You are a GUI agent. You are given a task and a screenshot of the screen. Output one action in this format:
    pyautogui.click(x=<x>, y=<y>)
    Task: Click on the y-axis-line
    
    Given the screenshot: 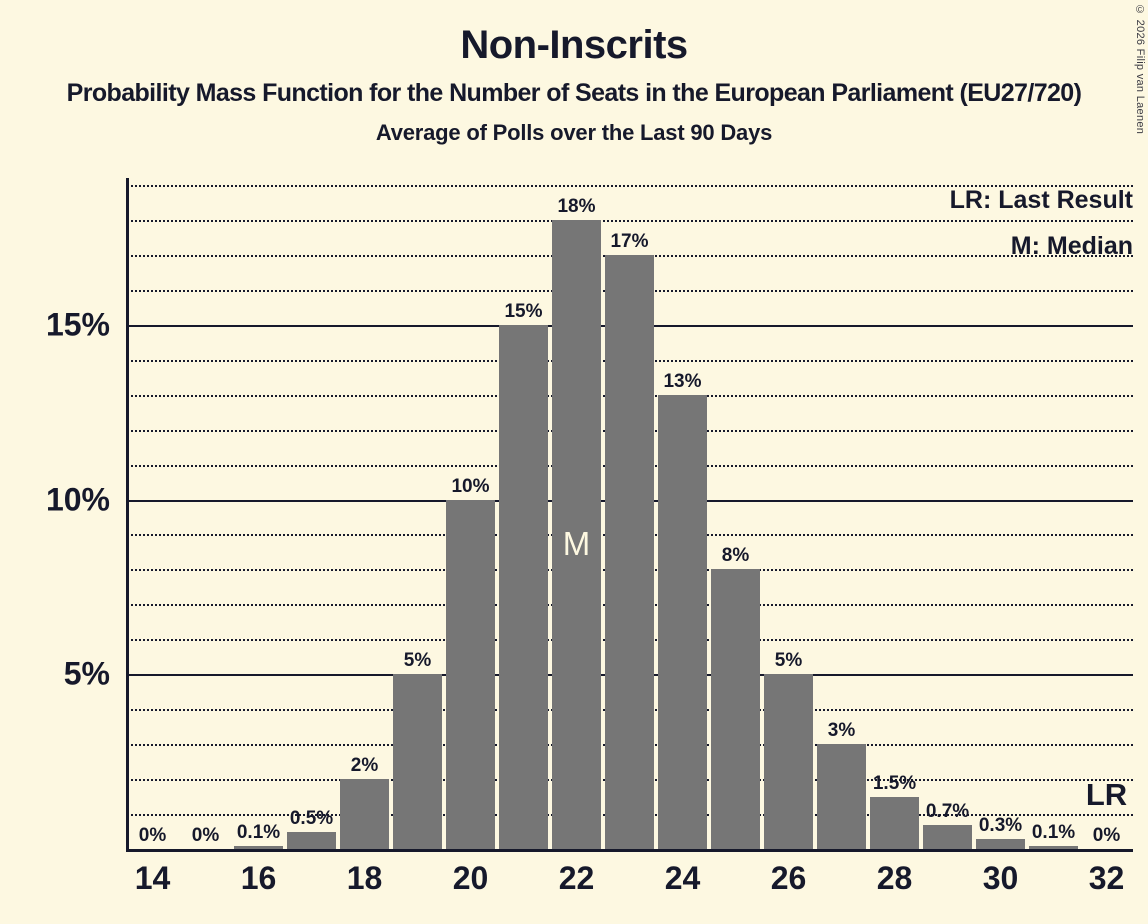 What is the action you would take?
    pyautogui.click(x=127, y=513)
    